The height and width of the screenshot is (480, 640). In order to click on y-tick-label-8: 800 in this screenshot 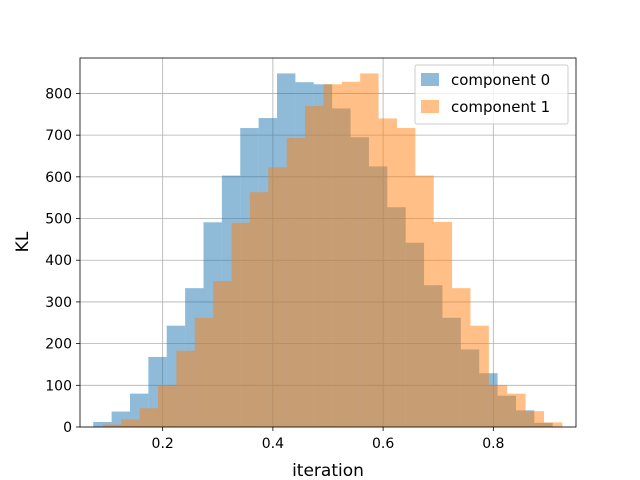, I will do `click(58, 94)`.